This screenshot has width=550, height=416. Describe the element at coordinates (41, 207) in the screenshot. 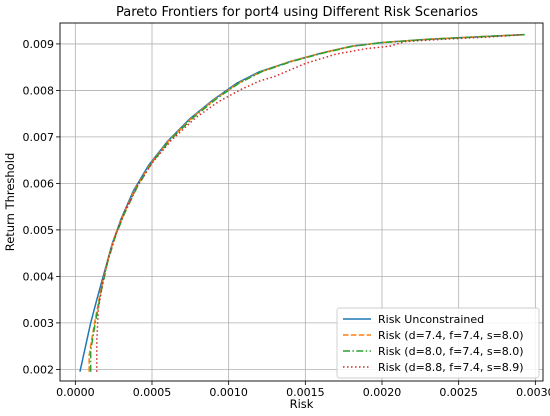

I see `y-axis: 0.002 0.003 0.004 0.005 0.006 0.007 0.008 0.009` at that location.